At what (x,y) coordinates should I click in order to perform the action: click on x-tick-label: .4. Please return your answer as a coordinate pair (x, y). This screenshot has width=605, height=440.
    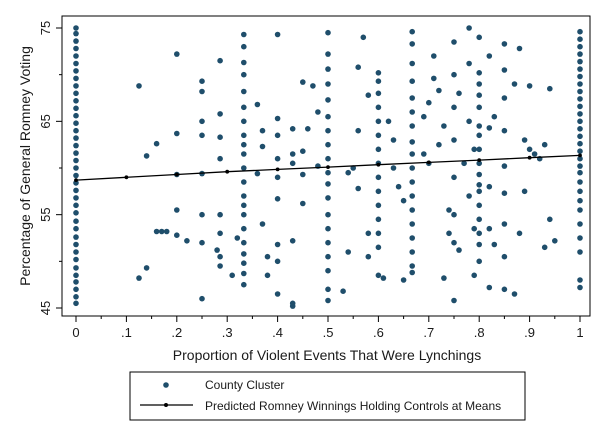
    Looking at the image, I should click on (277, 332).